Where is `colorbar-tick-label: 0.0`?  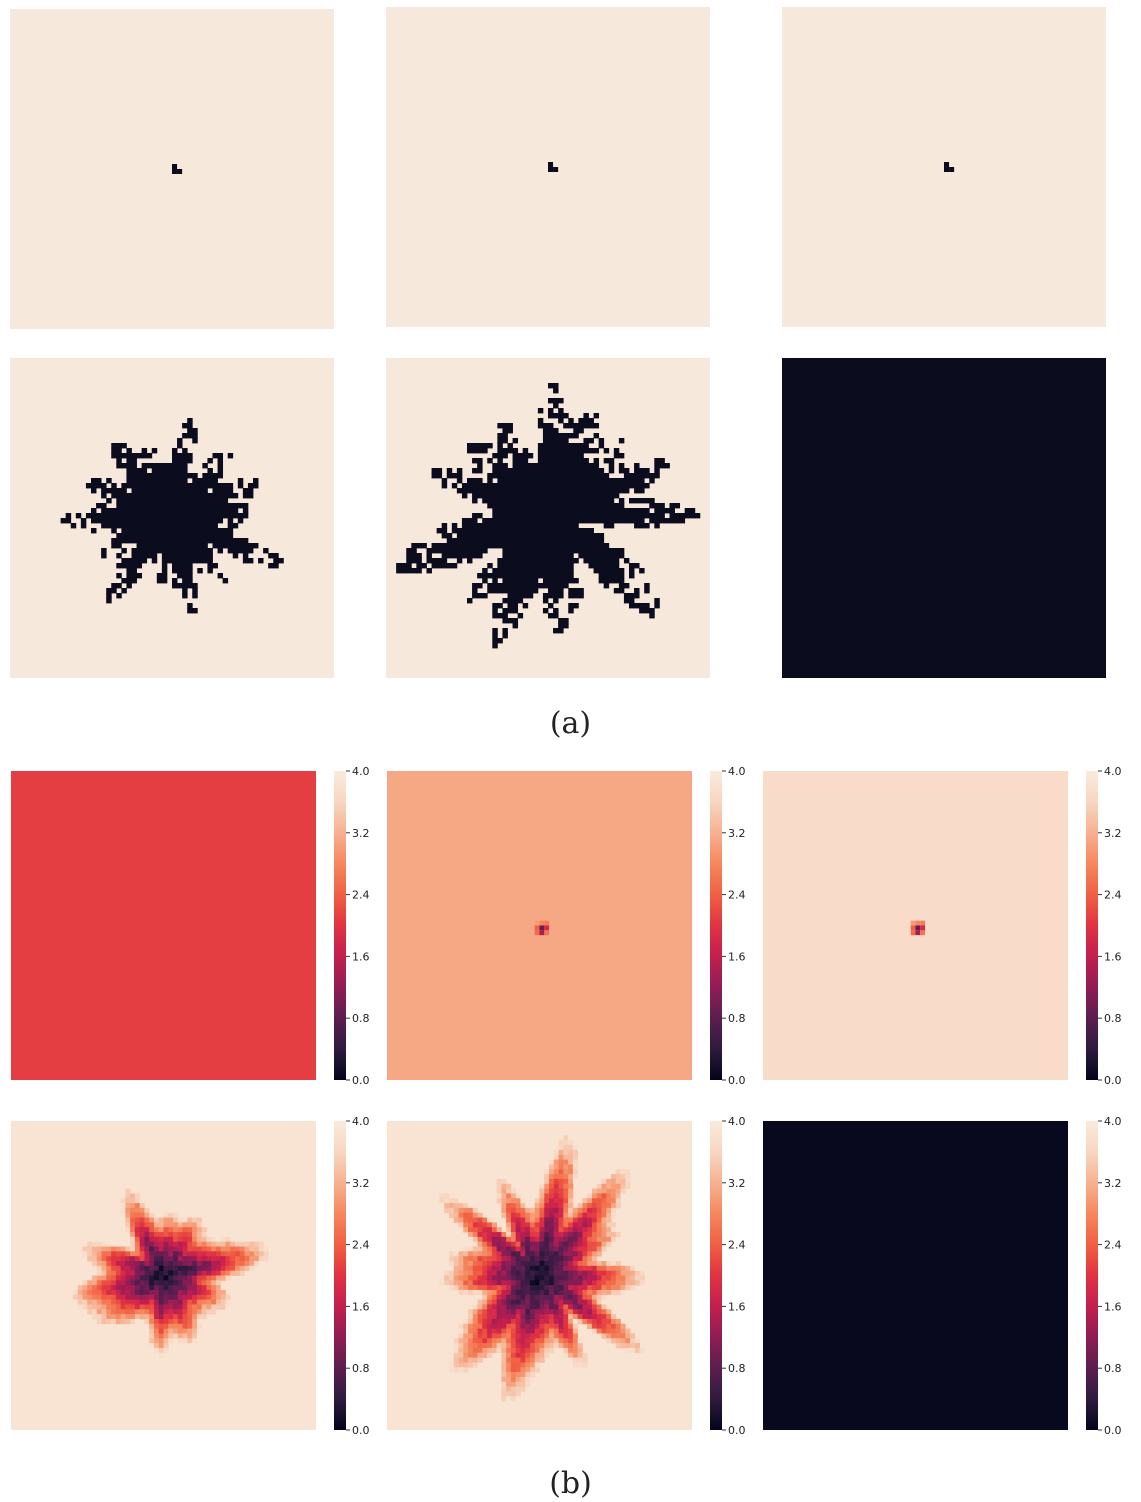 colorbar-tick-label: 0.0 is located at coordinates (1113, 1080).